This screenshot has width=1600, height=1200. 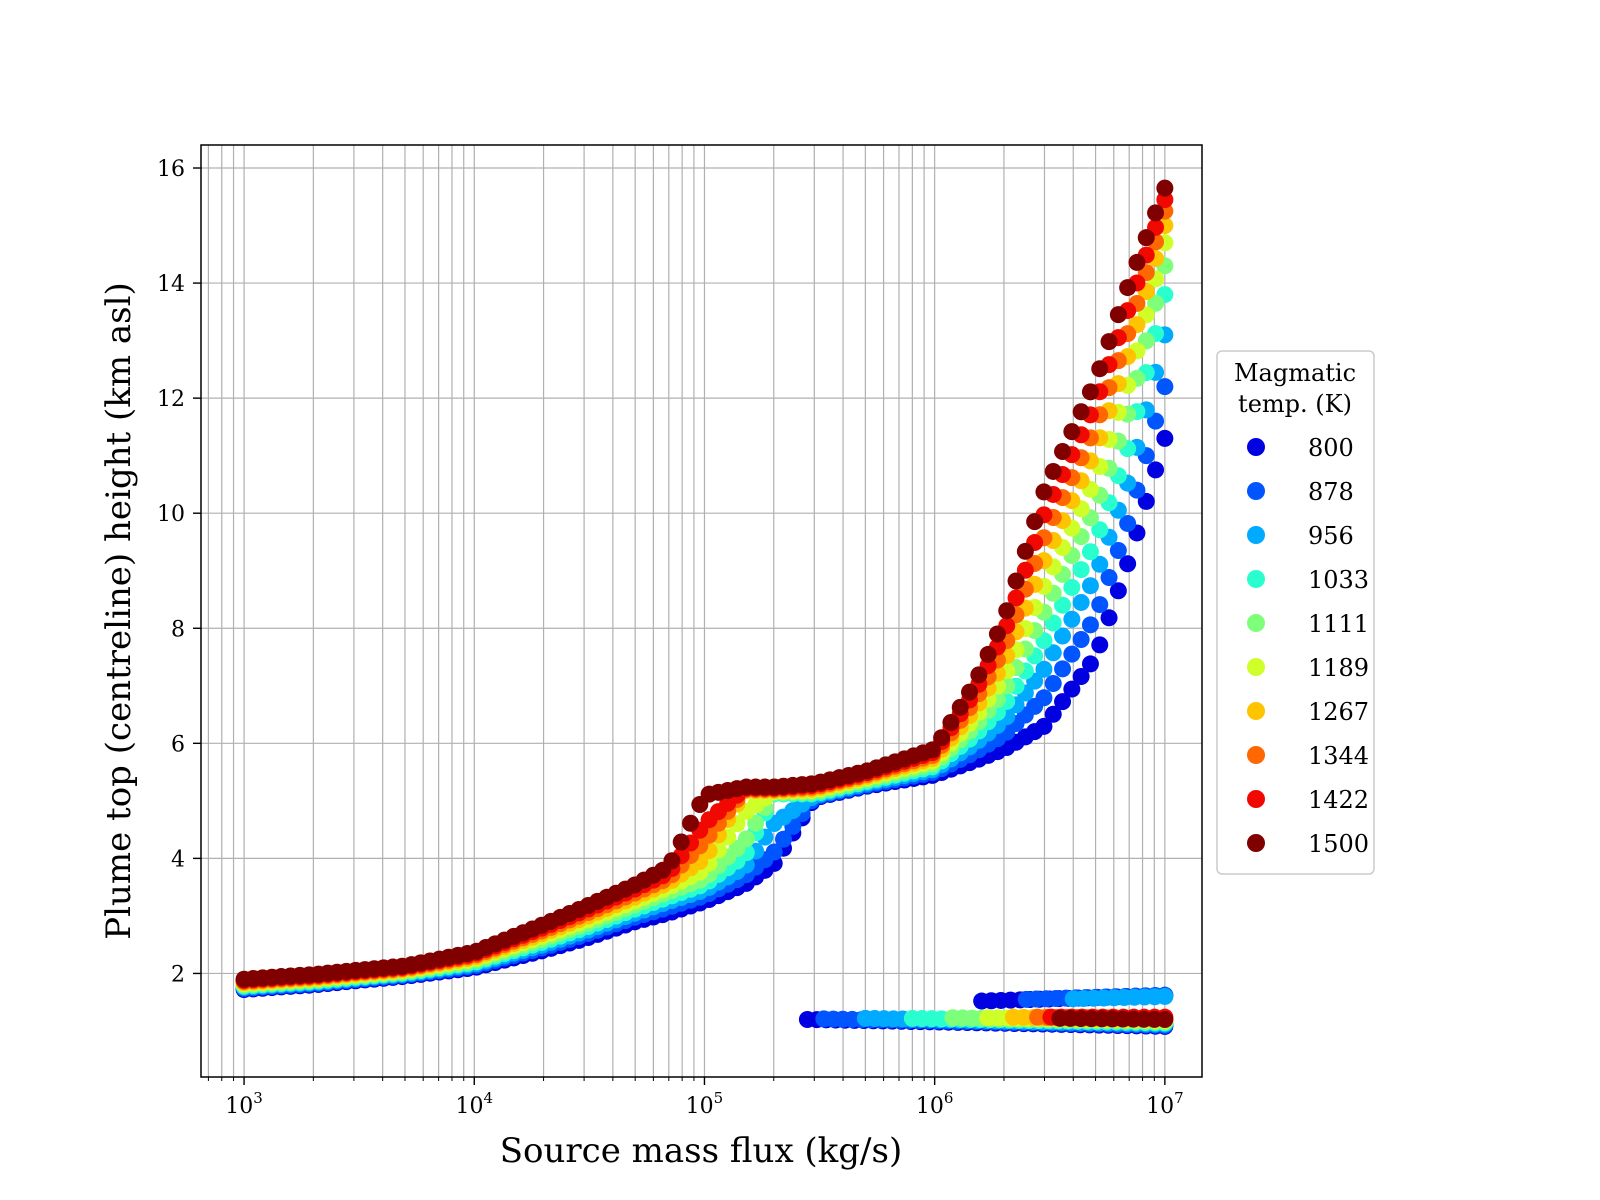 I want to click on legend-label-1500: 1500, so click(x=1338, y=844).